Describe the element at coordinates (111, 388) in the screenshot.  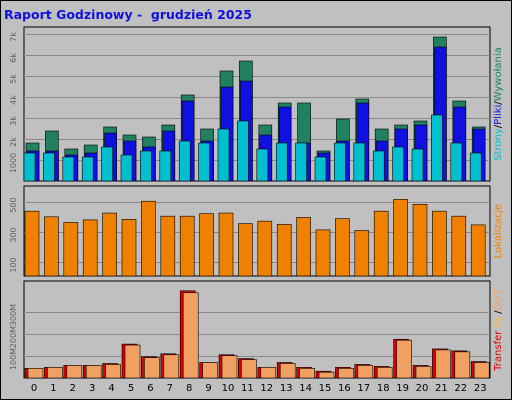
I see `x-tick-label: 4` at that location.